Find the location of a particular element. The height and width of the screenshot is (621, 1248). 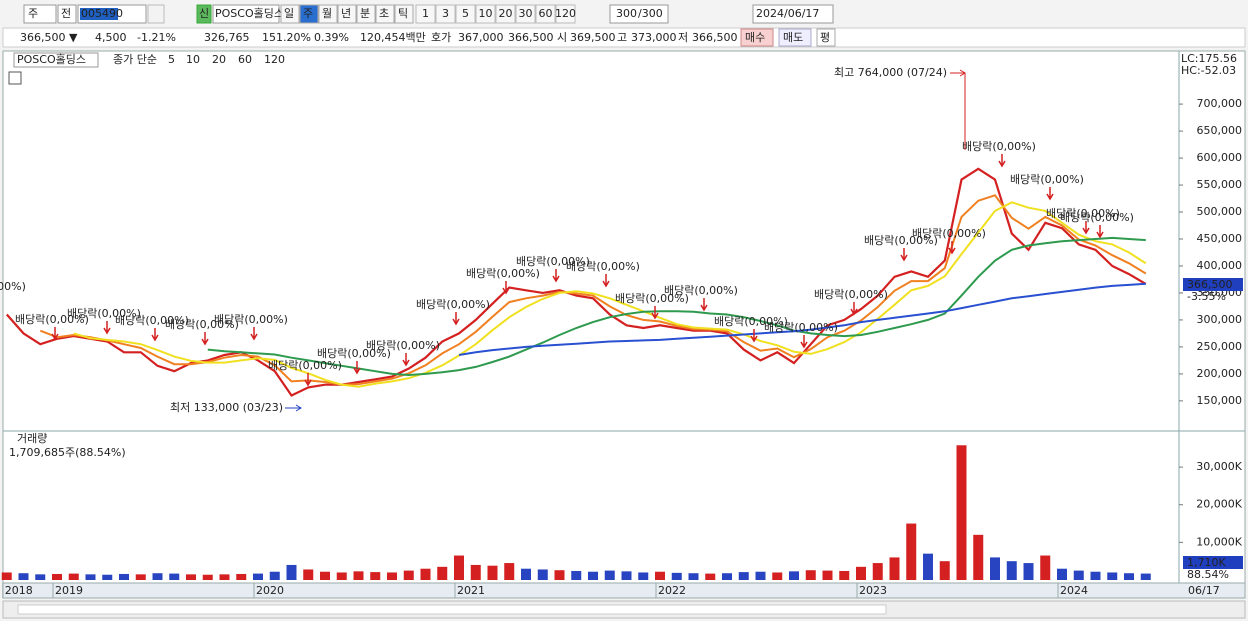

quote-ask-label: 호가 is located at coordinates (441, 37).